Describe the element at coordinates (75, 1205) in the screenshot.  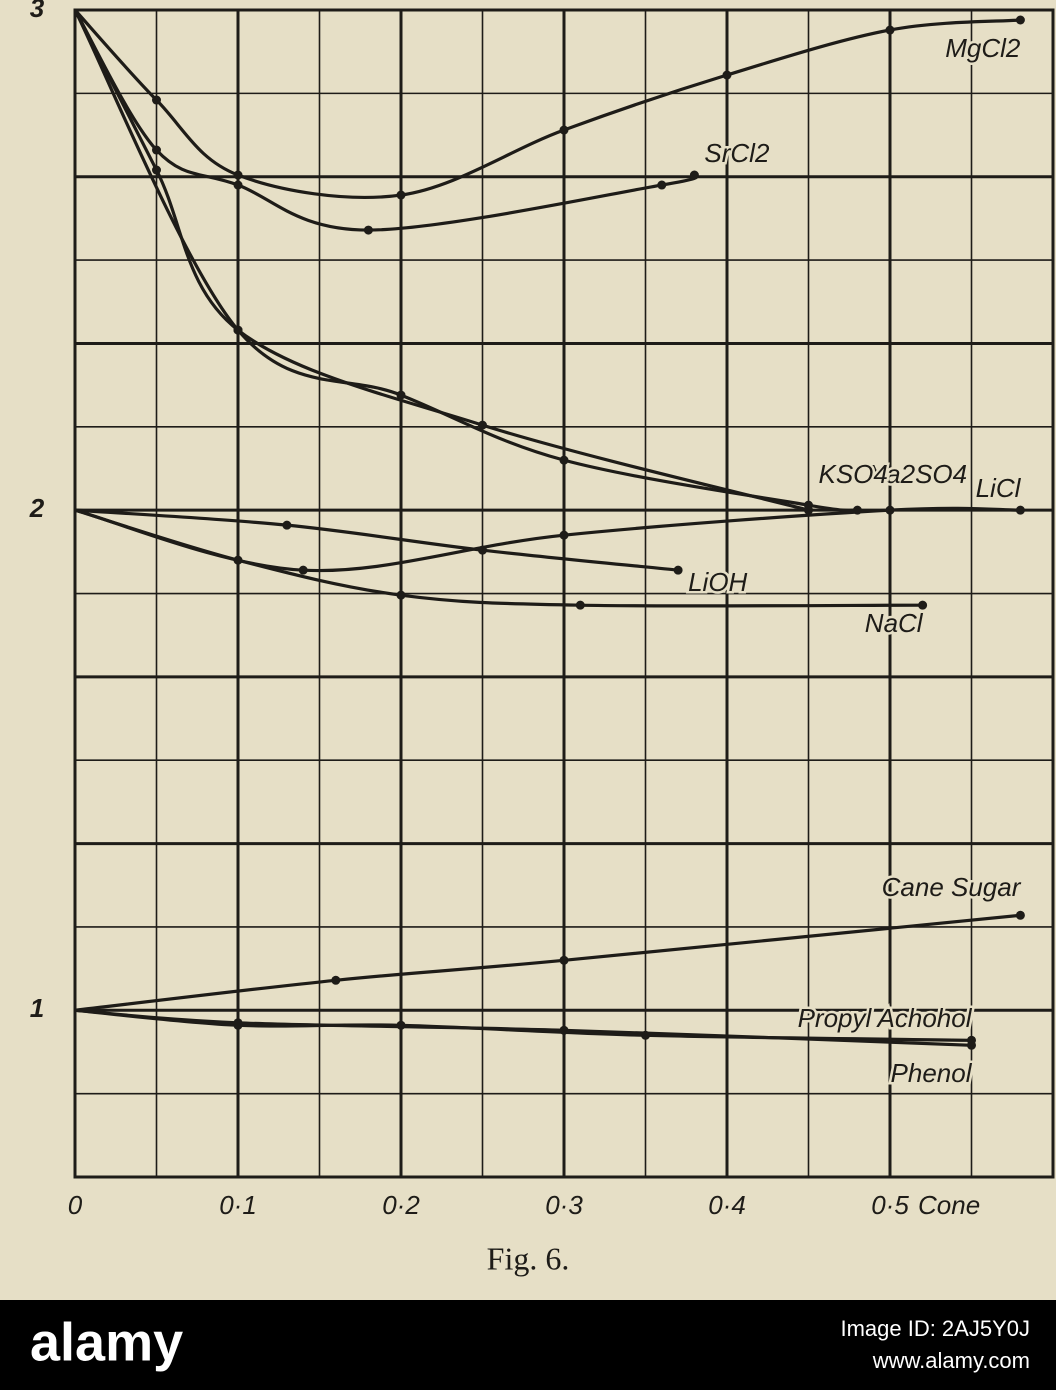
I see `x-tick-label: 0` at that location.